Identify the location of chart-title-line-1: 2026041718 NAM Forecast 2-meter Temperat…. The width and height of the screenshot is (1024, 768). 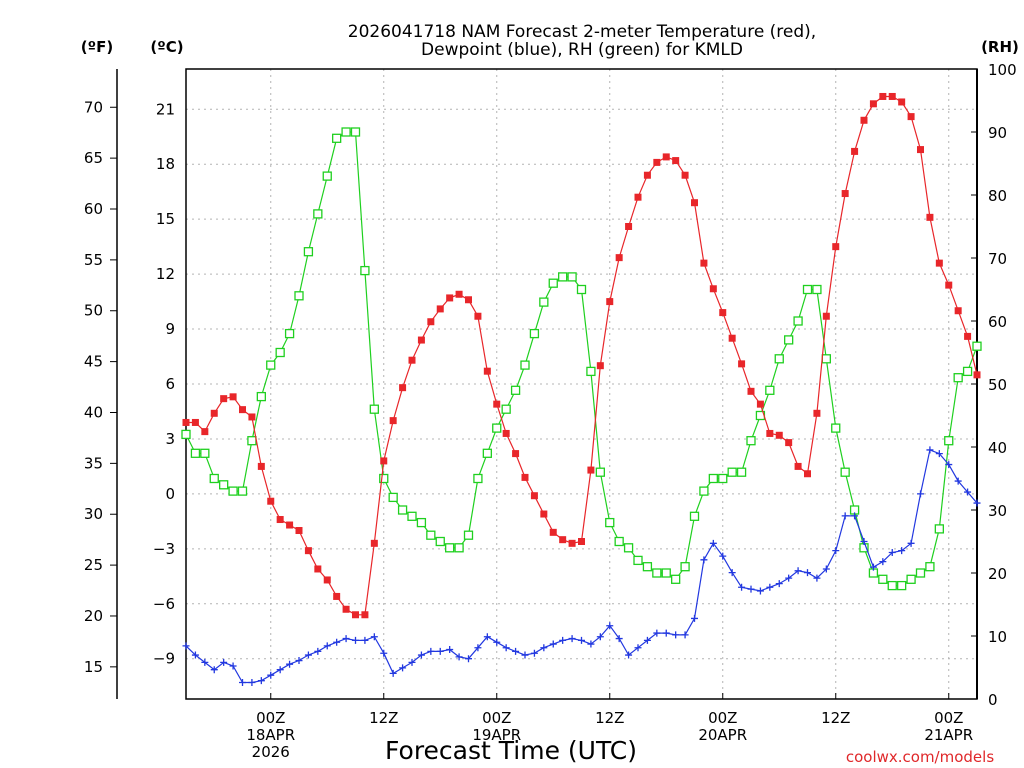
(582, 32).